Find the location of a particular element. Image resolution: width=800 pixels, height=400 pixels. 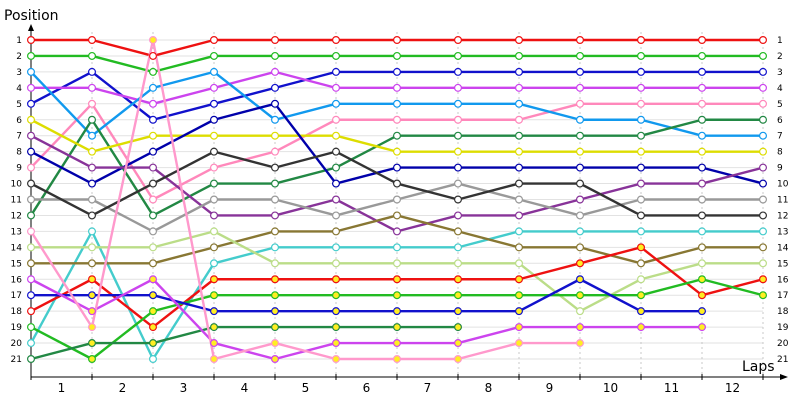

y-tick-label-left: 11 is located at coordinates (16, 201).